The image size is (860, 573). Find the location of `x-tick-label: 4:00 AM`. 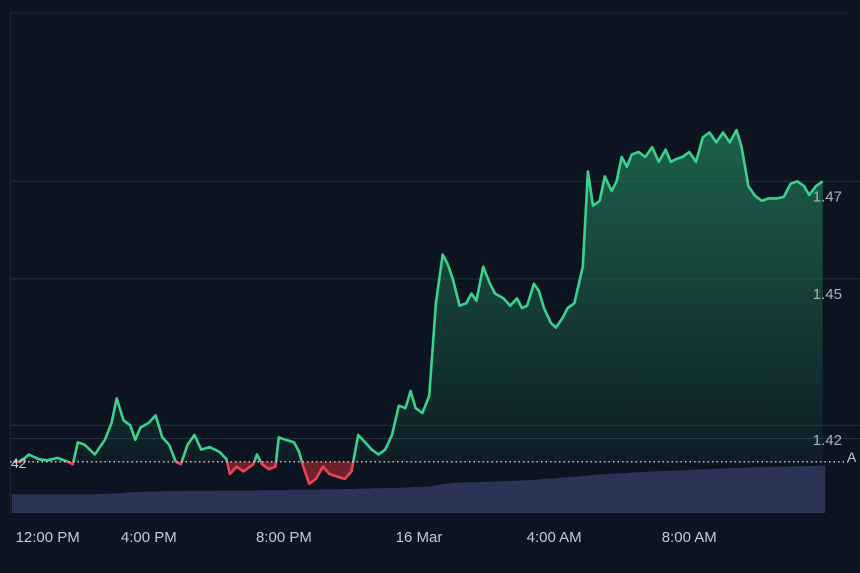

x-tick-label: 4:00 AM is located at coordinates (554, 537).